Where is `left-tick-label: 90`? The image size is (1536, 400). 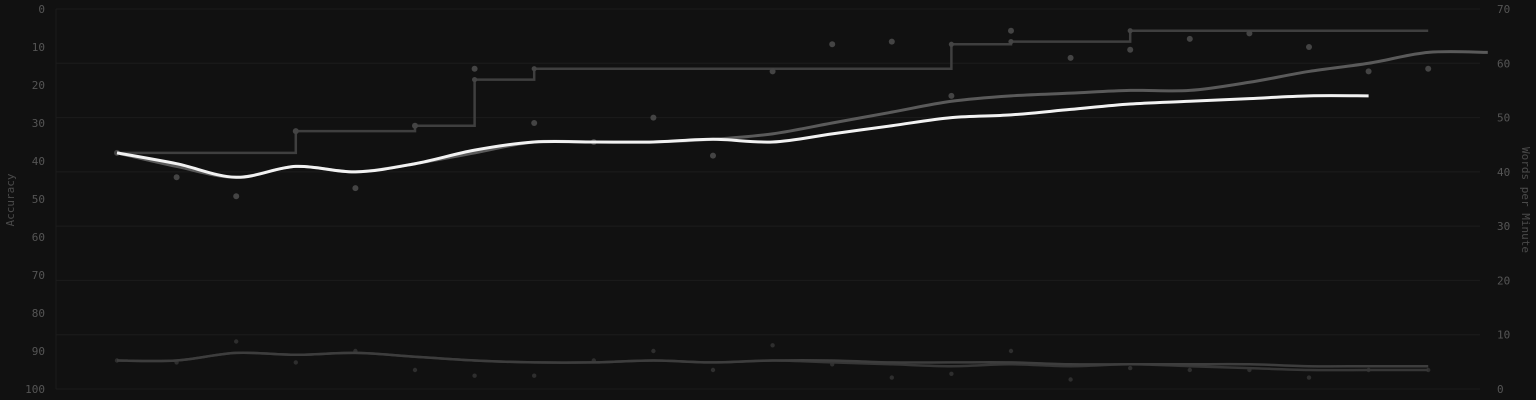
left-tick-label: 90 is located at coordinates (38, 351).